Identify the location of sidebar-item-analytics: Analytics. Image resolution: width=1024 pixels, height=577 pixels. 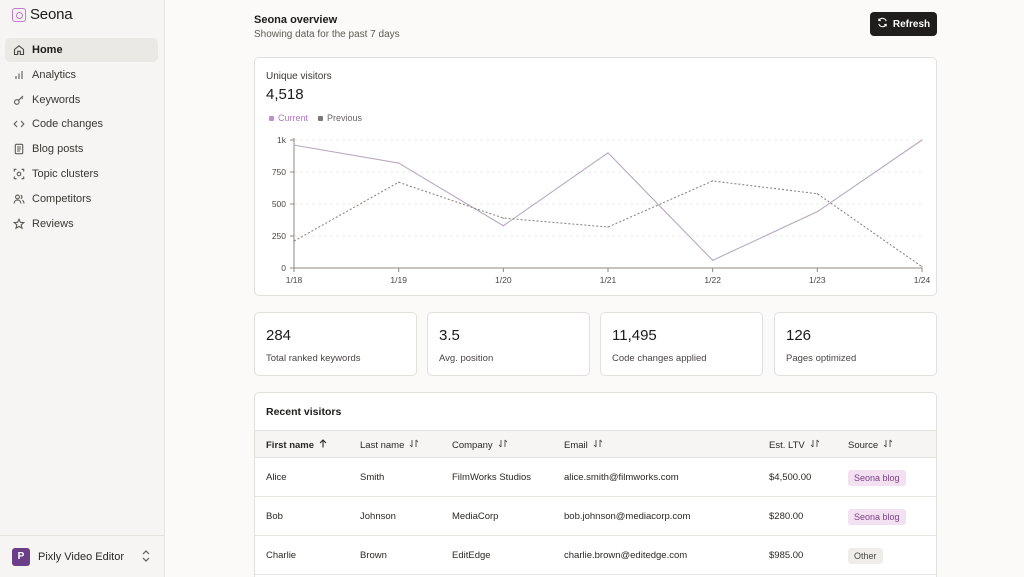
(81, 75).